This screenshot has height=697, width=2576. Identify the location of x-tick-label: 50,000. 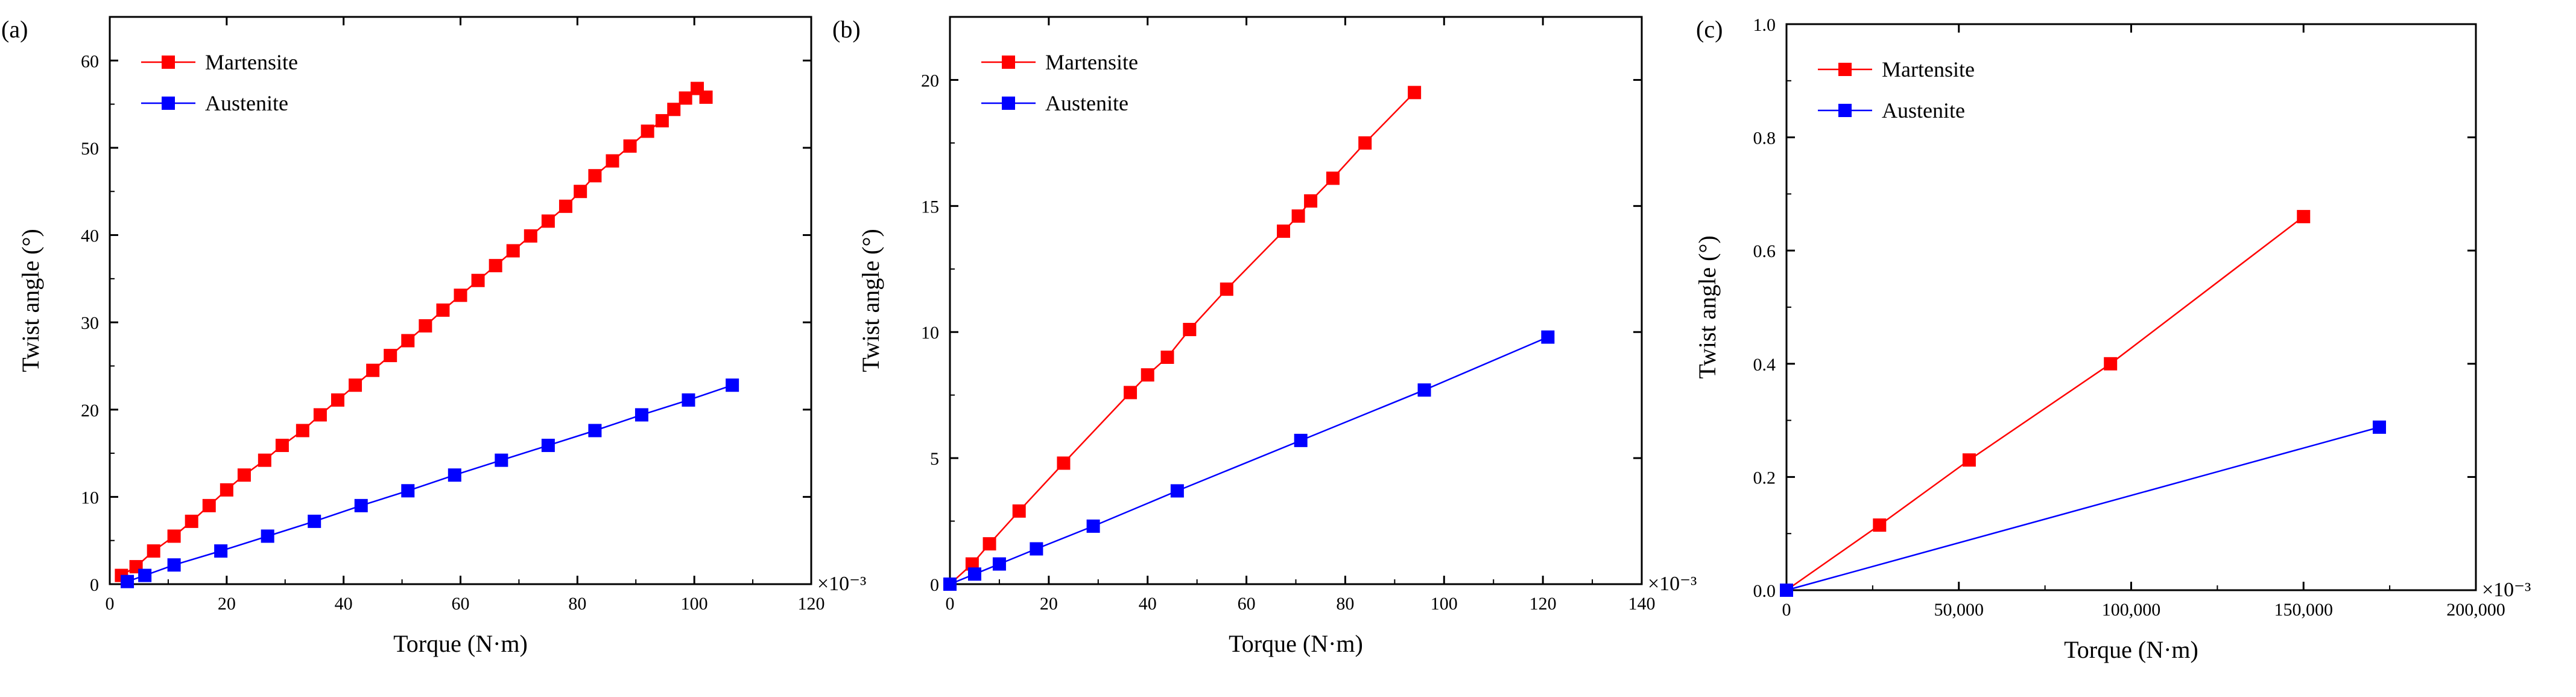
(1959, 610).